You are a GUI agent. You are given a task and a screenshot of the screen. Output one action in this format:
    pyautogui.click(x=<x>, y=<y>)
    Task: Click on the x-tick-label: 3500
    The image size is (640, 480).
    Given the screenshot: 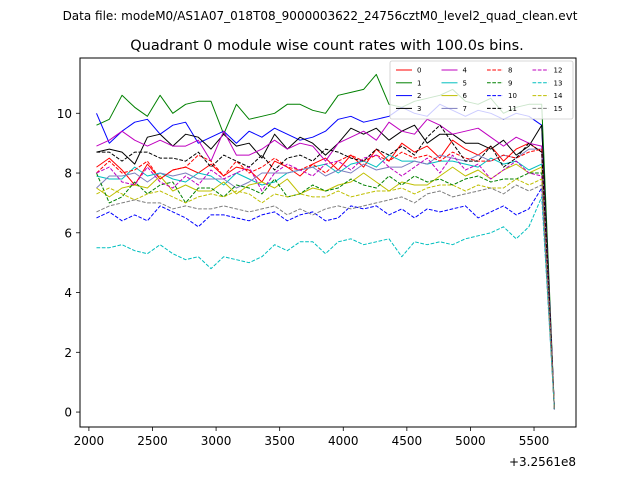 What is the action you would take?
    pyautogui.click(x=279, y=441)
    